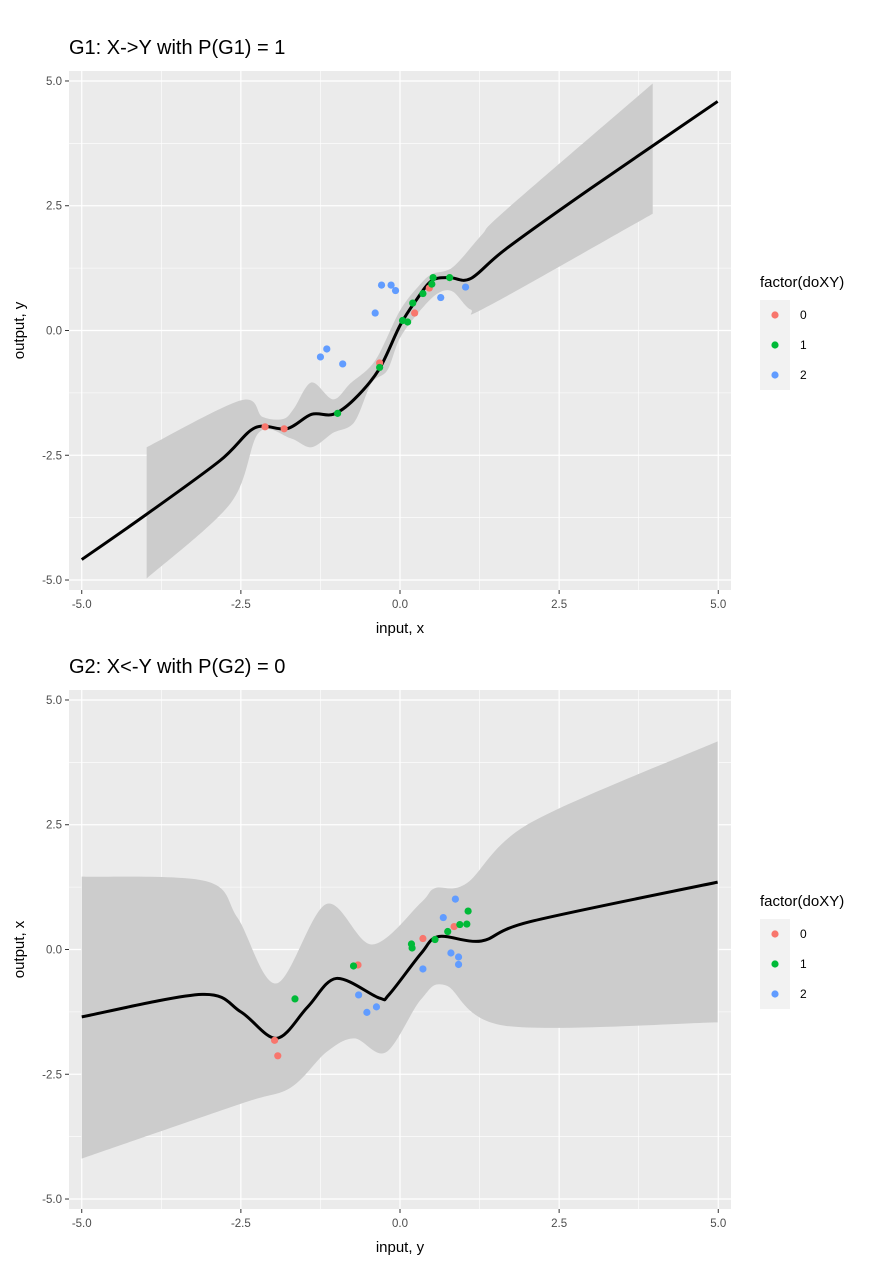  Describe the element at coordinates (19, 330) in the screenshot. I see `y-axis-title: output, y` at that location.